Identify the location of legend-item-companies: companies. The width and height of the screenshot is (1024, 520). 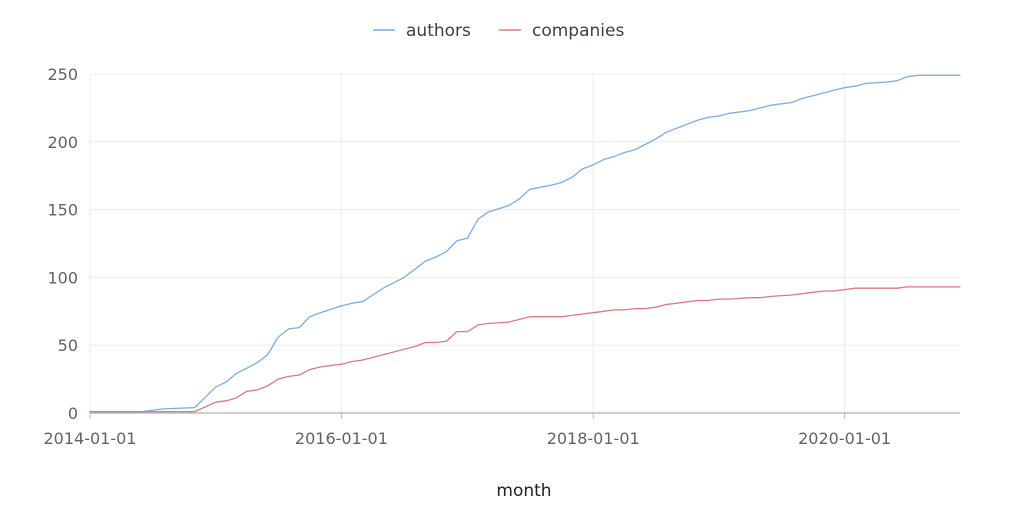
(561, 31).